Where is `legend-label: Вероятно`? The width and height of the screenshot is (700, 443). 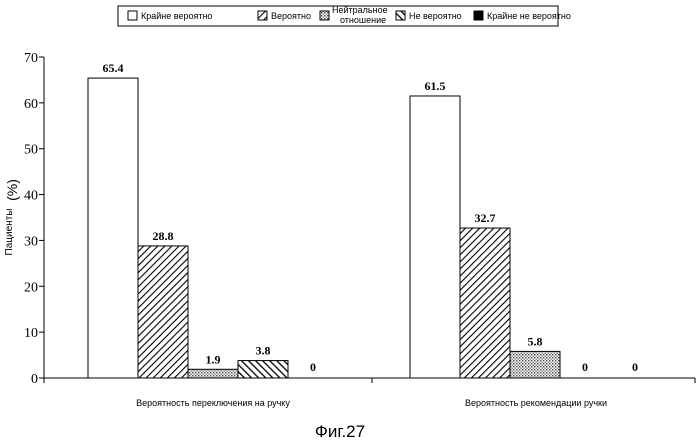 legend-label: Вероятно is located at coordinates (291, 16).